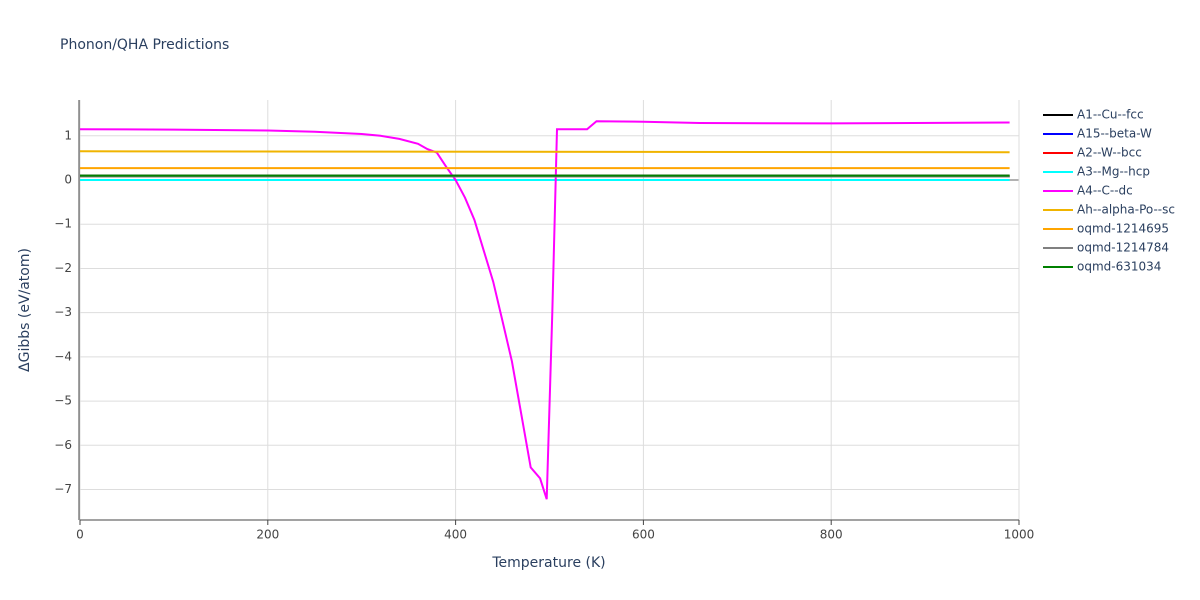 The image size is (1200, 600). Describe the element at coordinates (643, 535) in the screenshot. I see `x-tick-label: 600` at that location.